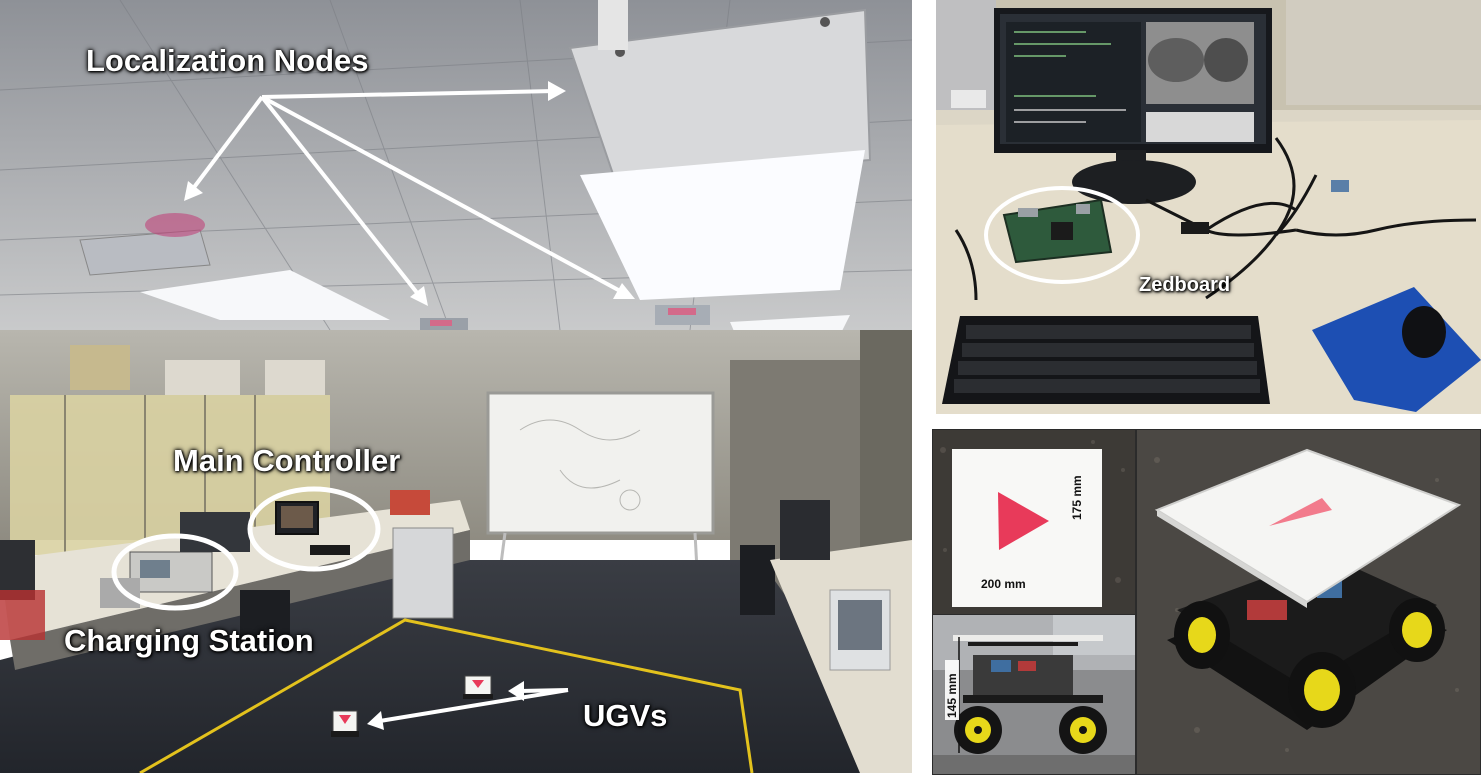 The image size is (1481, 775). What do you see at coordinates (345, 723) in the screenshot?
I see `ugv-robot-front` at bounding box center [345, 723].